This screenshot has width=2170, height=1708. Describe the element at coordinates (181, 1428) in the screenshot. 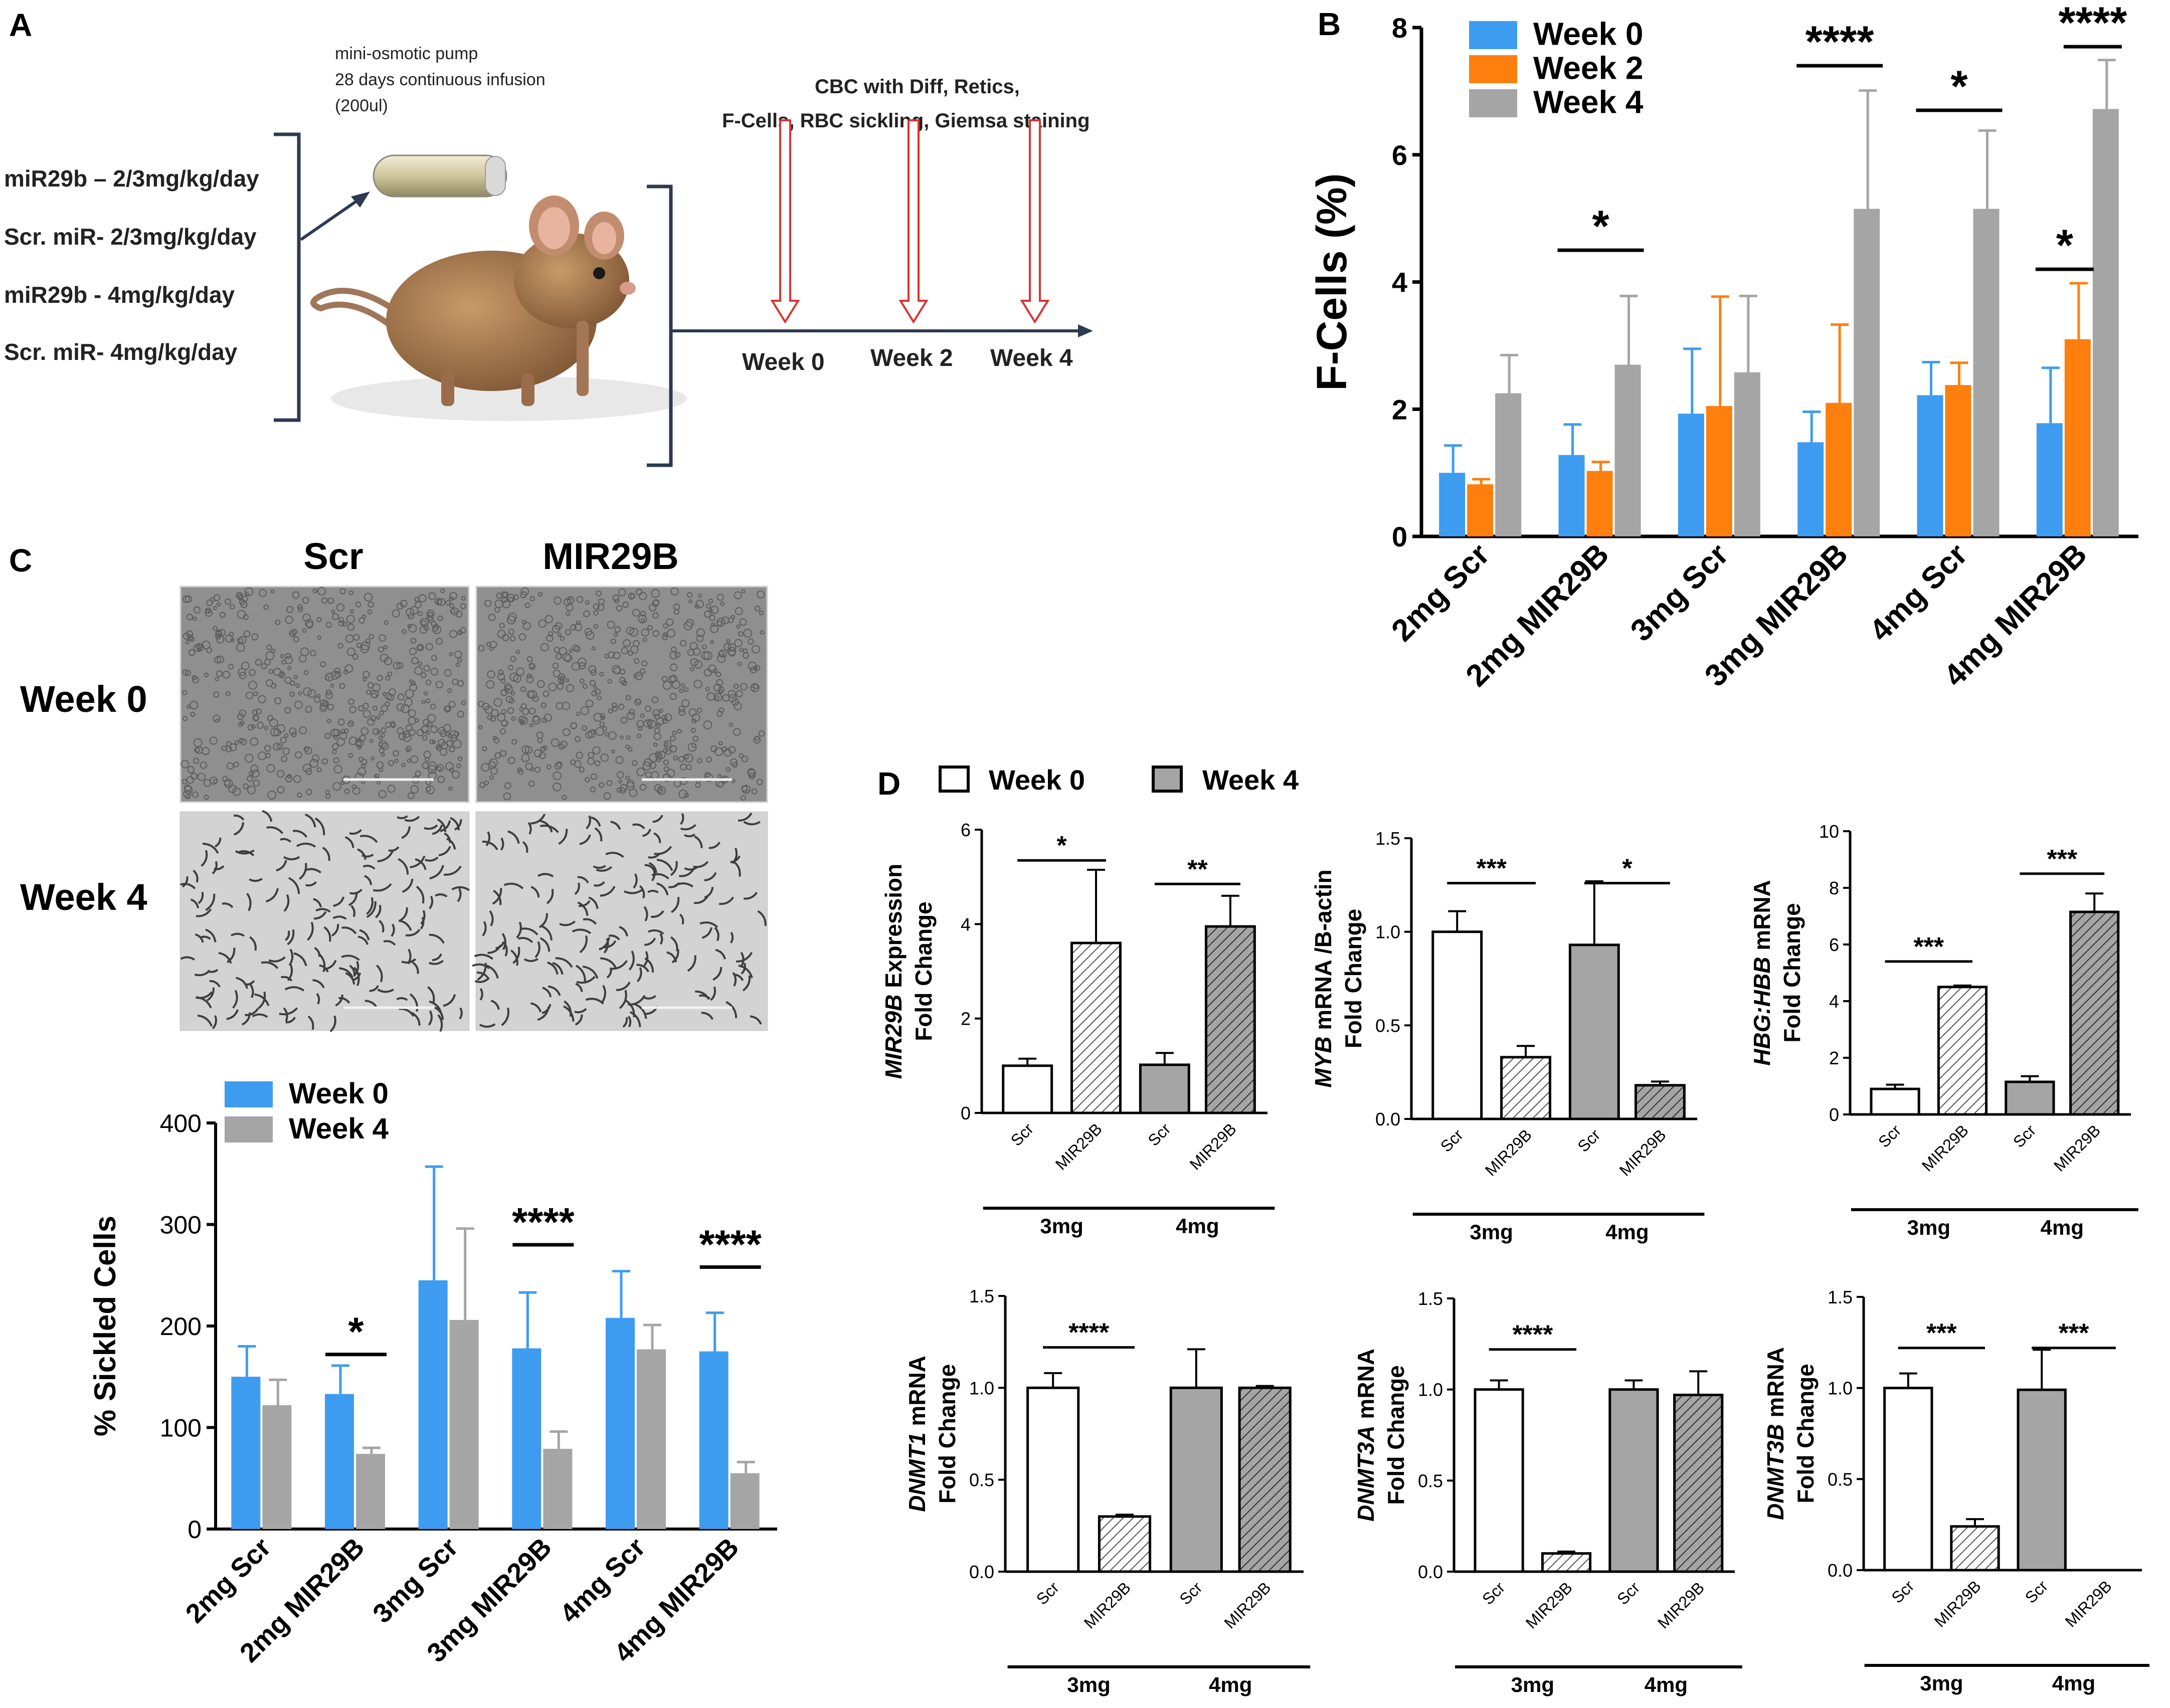

I see `sickled-y-tick-label: 100` at that location.